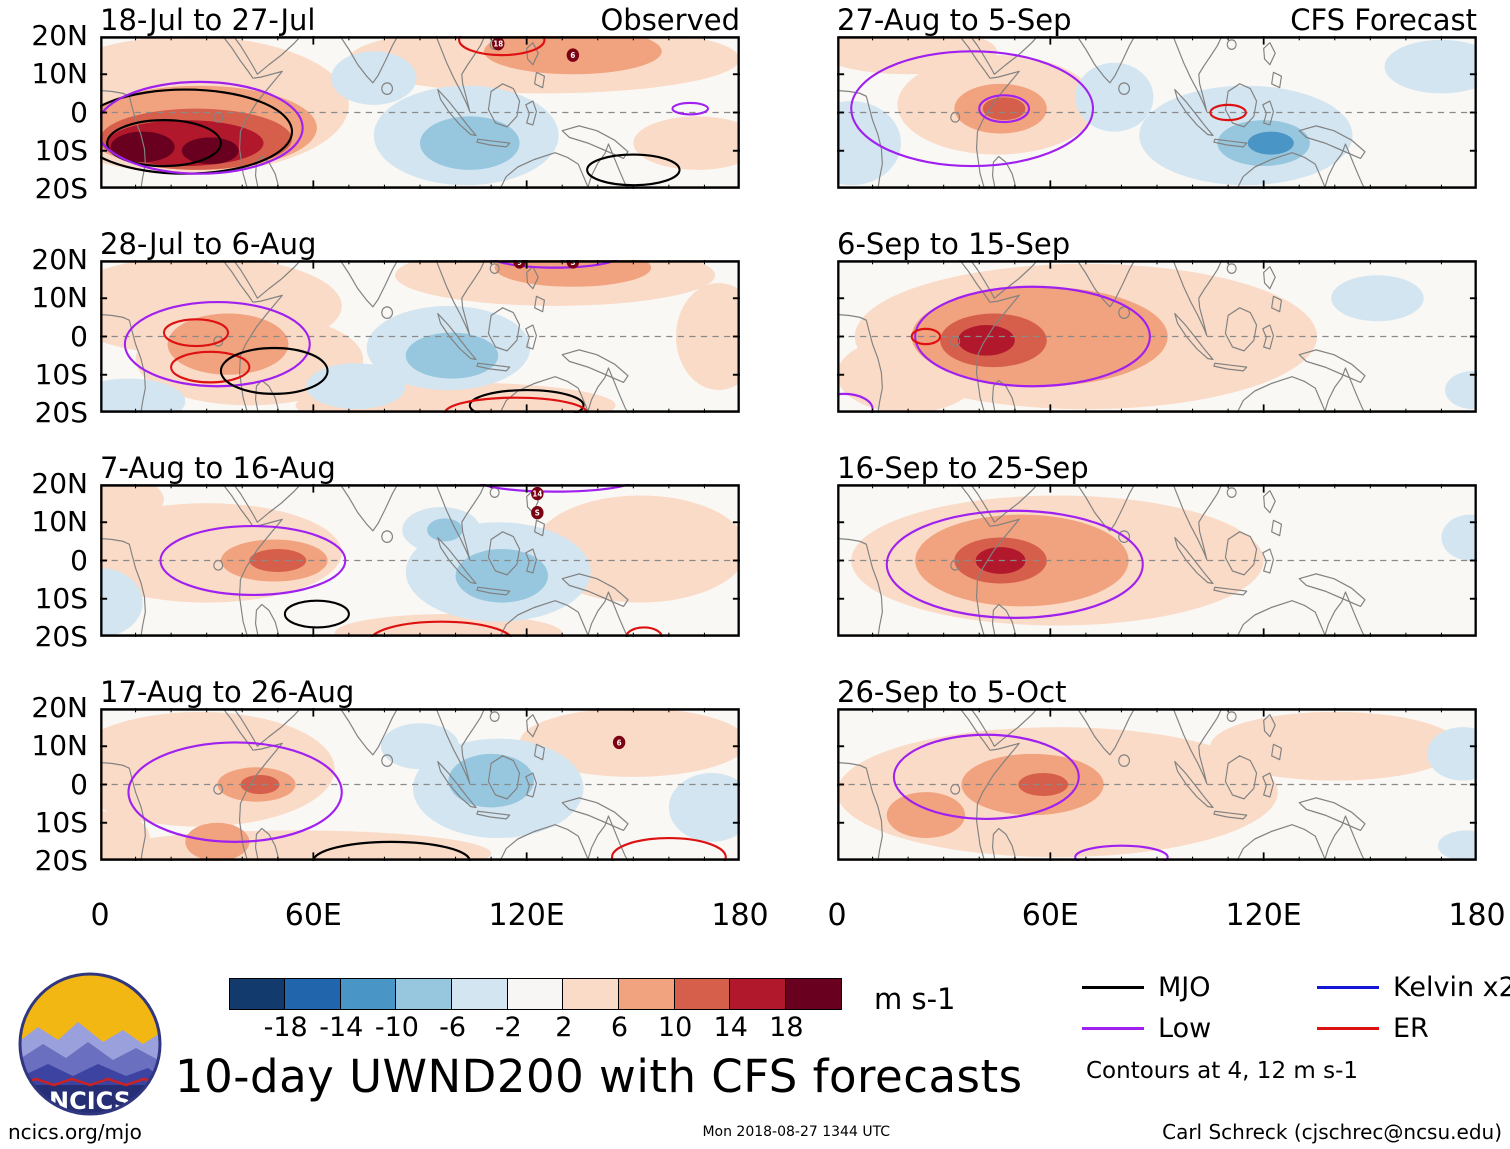 Image resolution: width=1510 pixels, height=1149 pixels. I want to click on storm-marker: 6, so click(573, 55).